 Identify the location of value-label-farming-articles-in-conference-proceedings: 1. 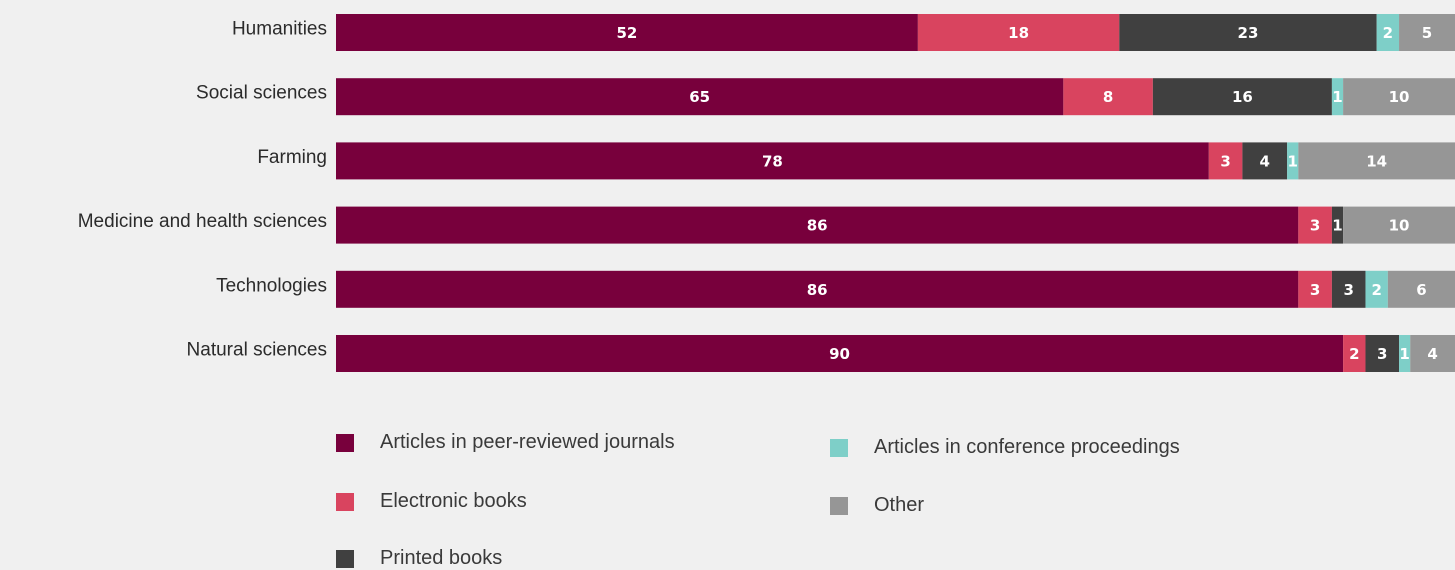
(1293, 161).